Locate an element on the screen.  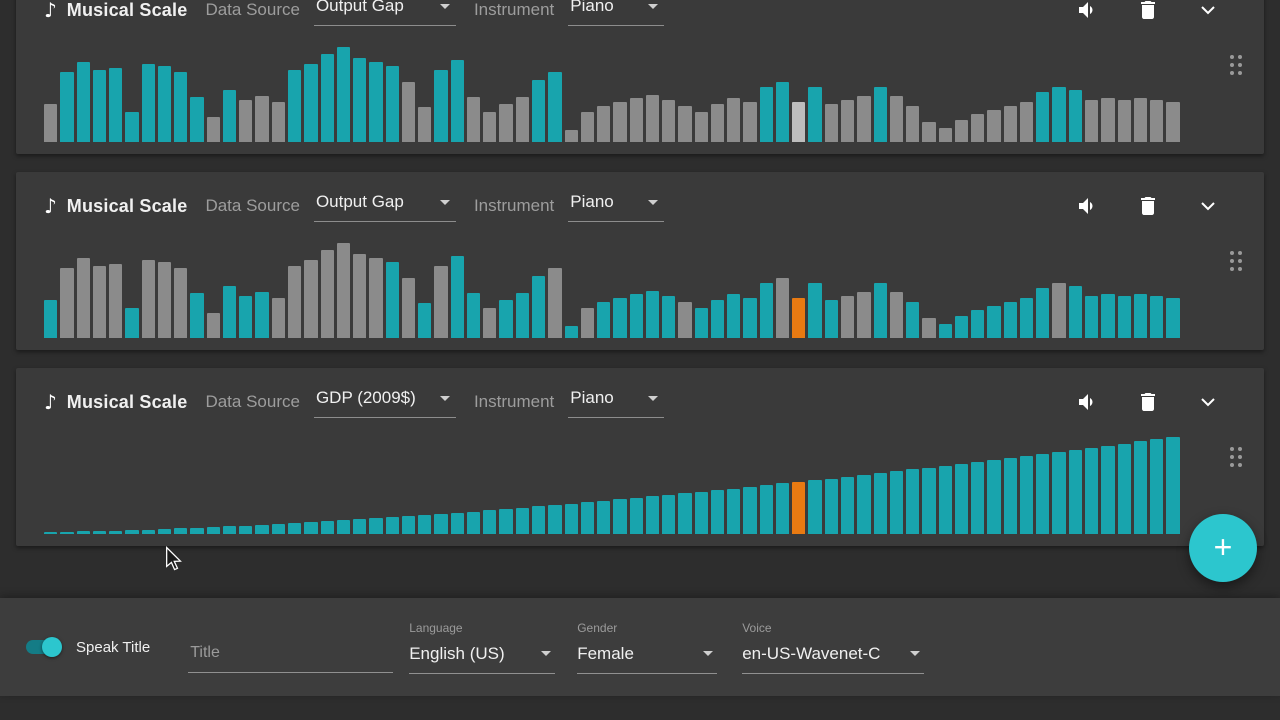
voice-field: Voice en-US-Wavenet-C is located at coordinates (833, 647).